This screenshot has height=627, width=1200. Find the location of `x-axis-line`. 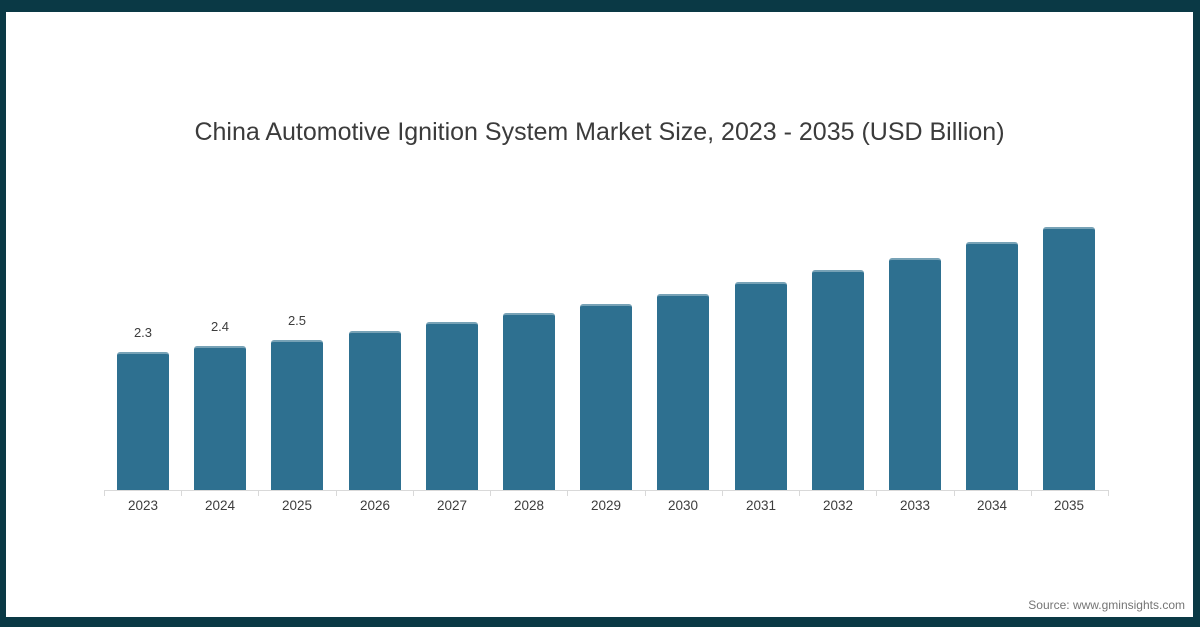

x-axis-line is located at coordinates (606, 490).